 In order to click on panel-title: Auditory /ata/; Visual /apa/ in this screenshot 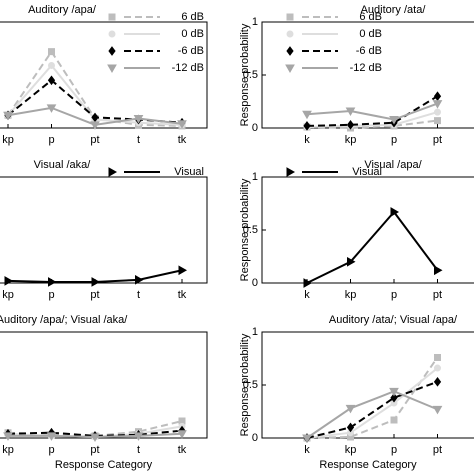, I will do `click(393, 320)`.